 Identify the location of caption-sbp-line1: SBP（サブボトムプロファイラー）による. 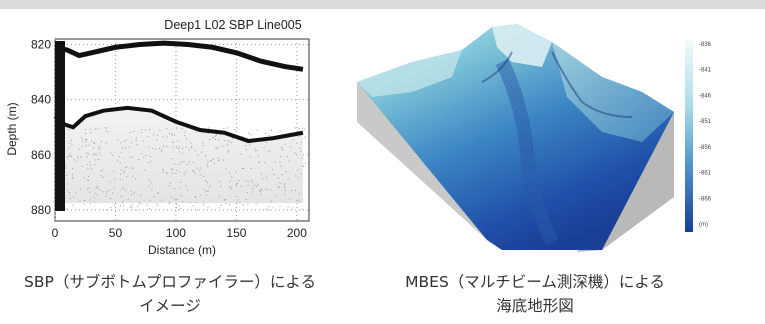
(170, 282).